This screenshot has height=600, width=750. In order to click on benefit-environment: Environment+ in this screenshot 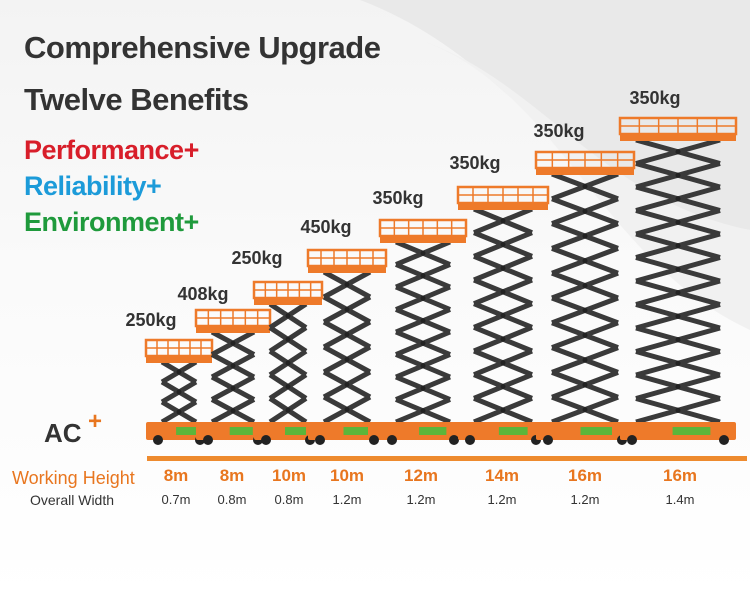, I will do `click(111, 222)`.